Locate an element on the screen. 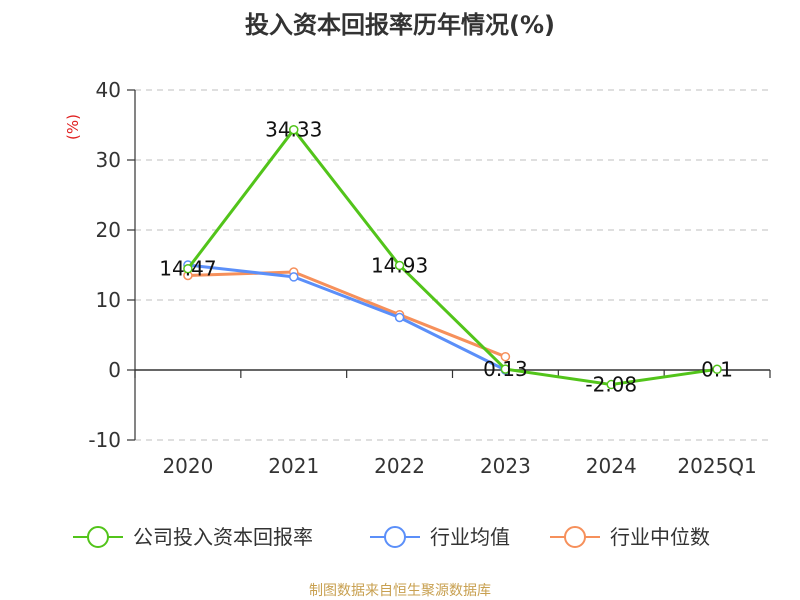  y-tick-label: 10 is located at coordinates (108, 300).